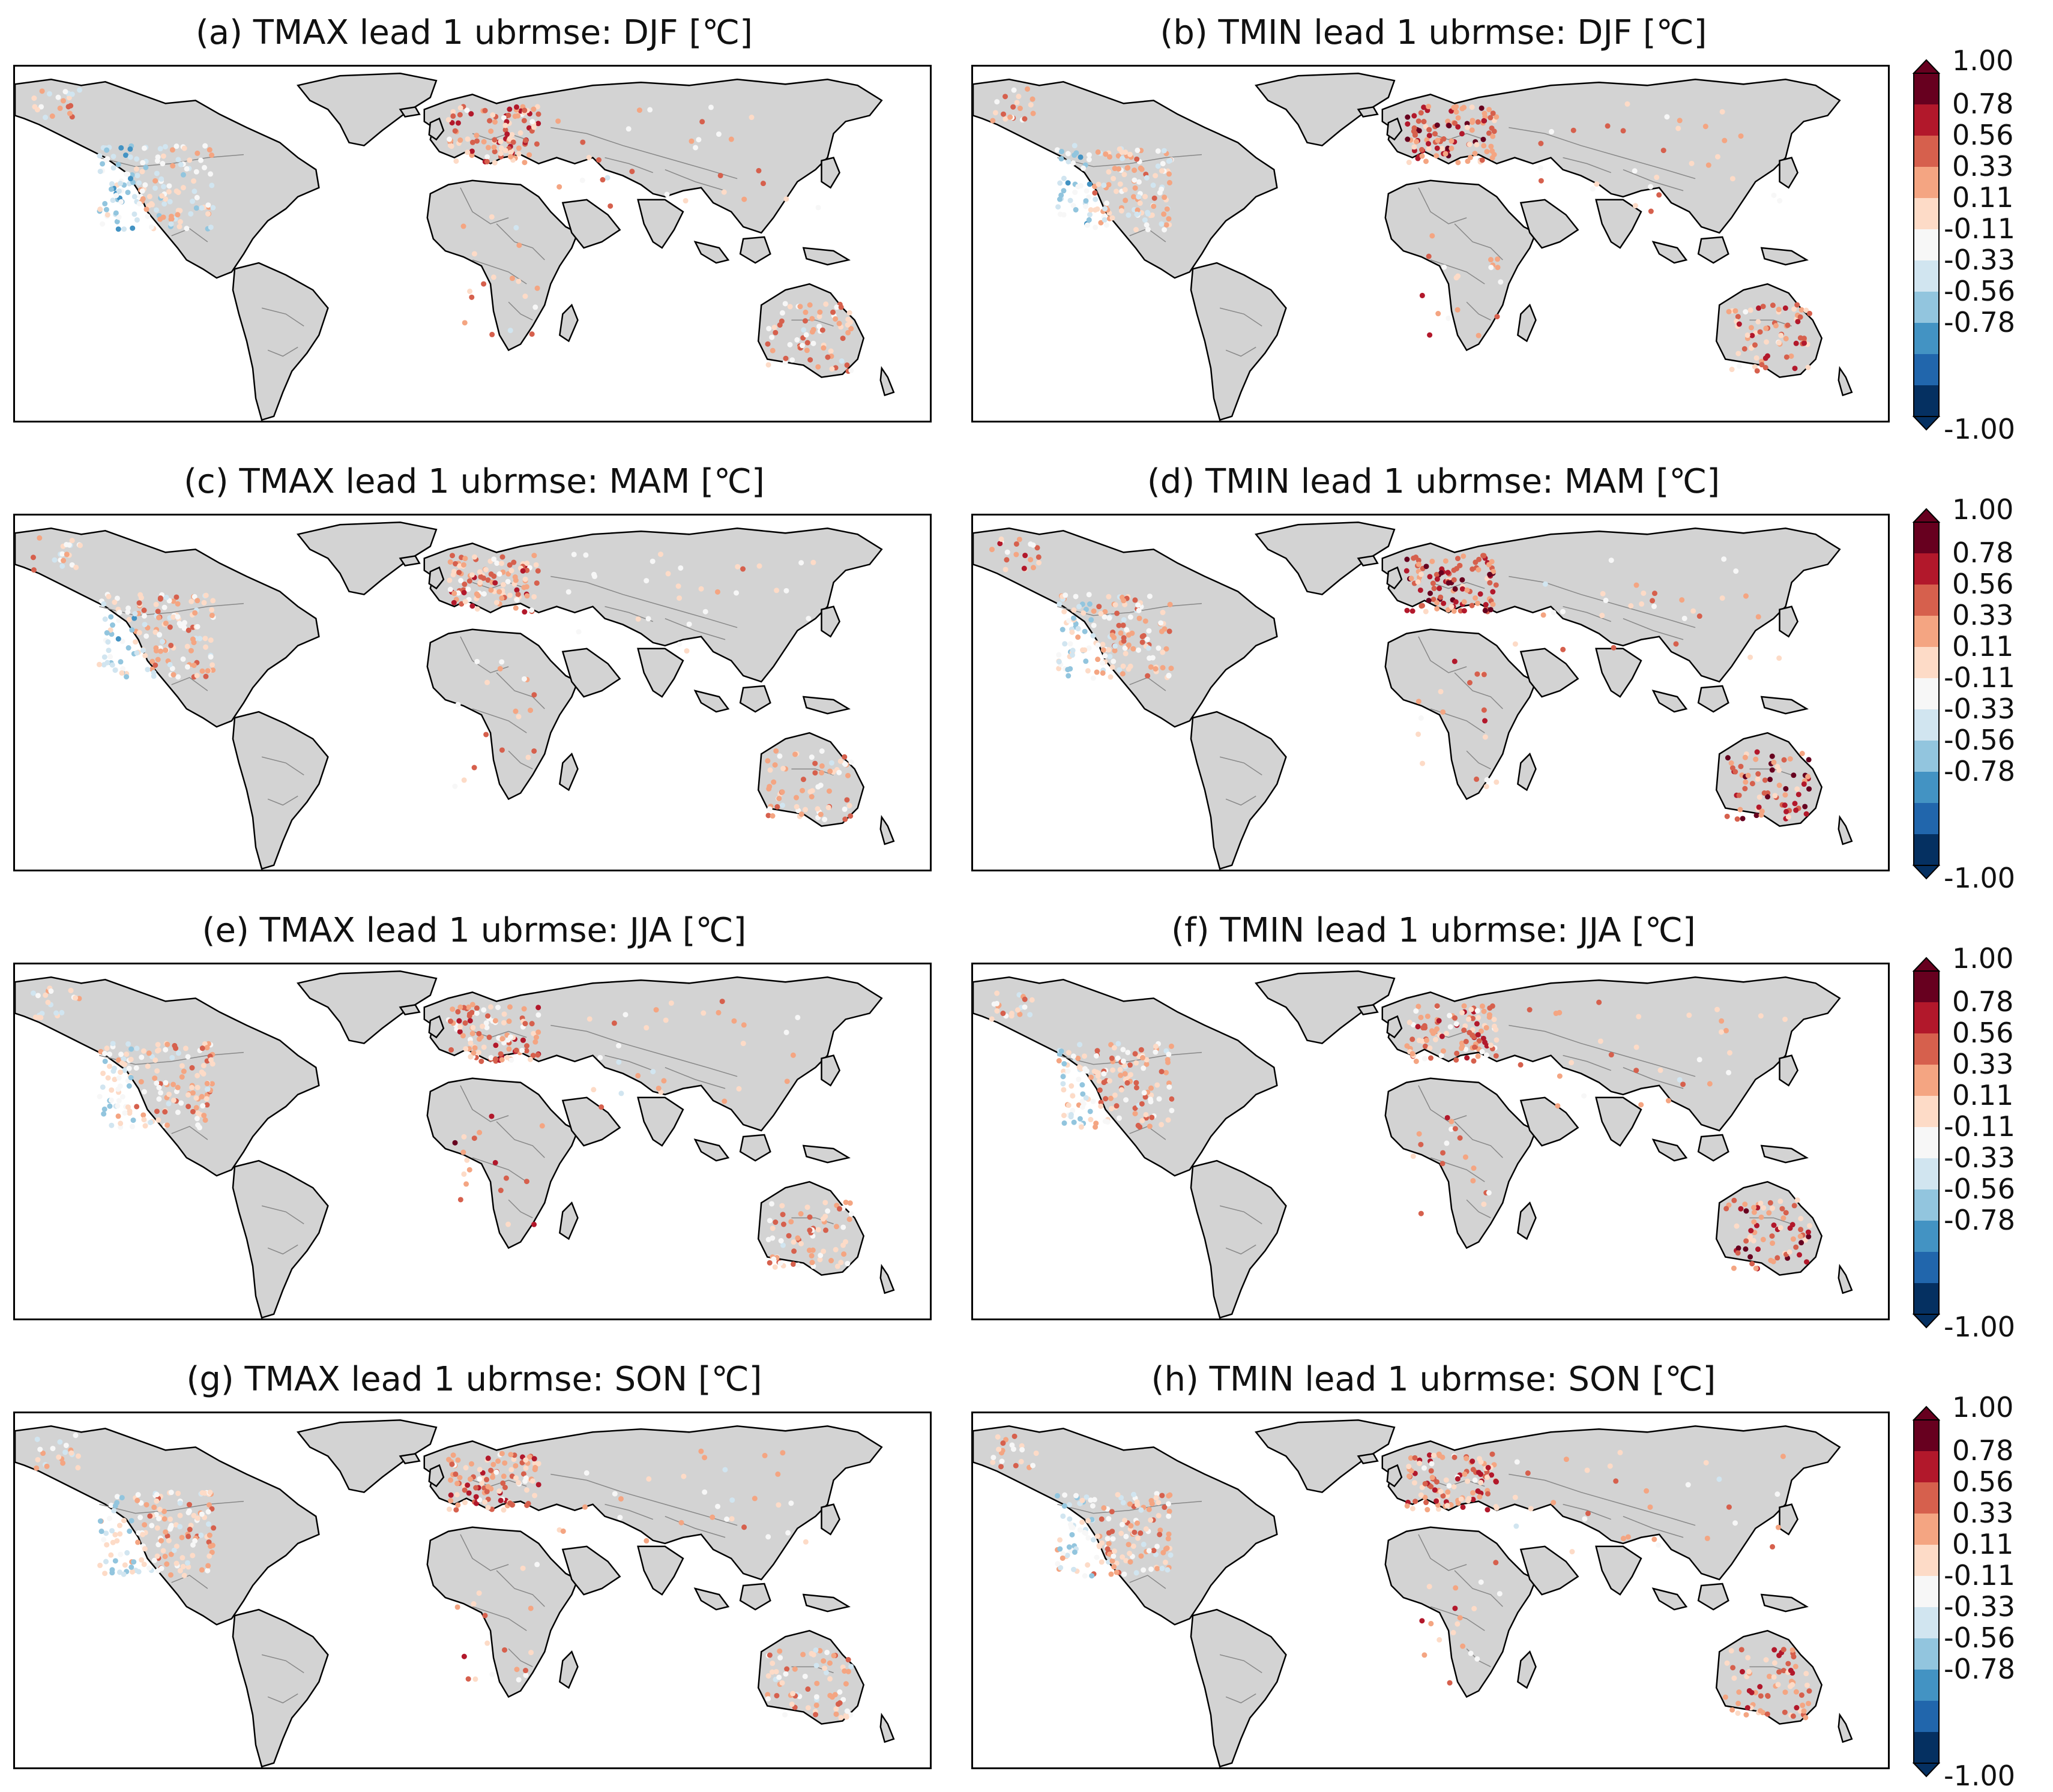 This screenshot has height=1792, width=2053. Describe the element at coordinates (1927, 964) in the screenshot. I see `colorbar-extend-max` at that location.